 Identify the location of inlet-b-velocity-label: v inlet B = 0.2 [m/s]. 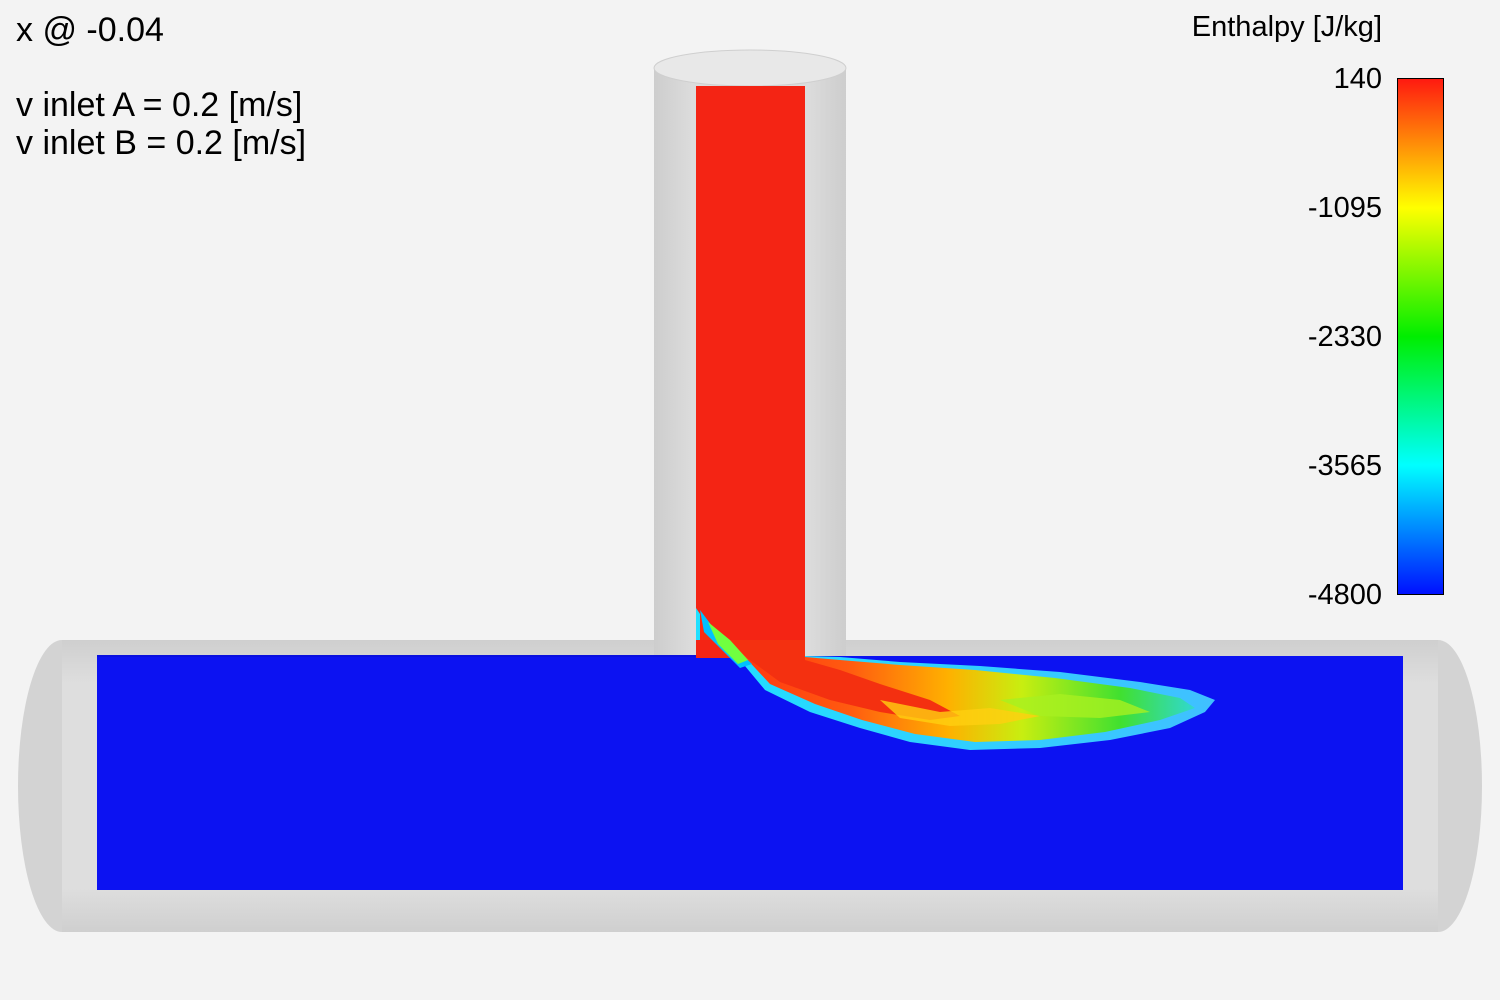
(161, 143).